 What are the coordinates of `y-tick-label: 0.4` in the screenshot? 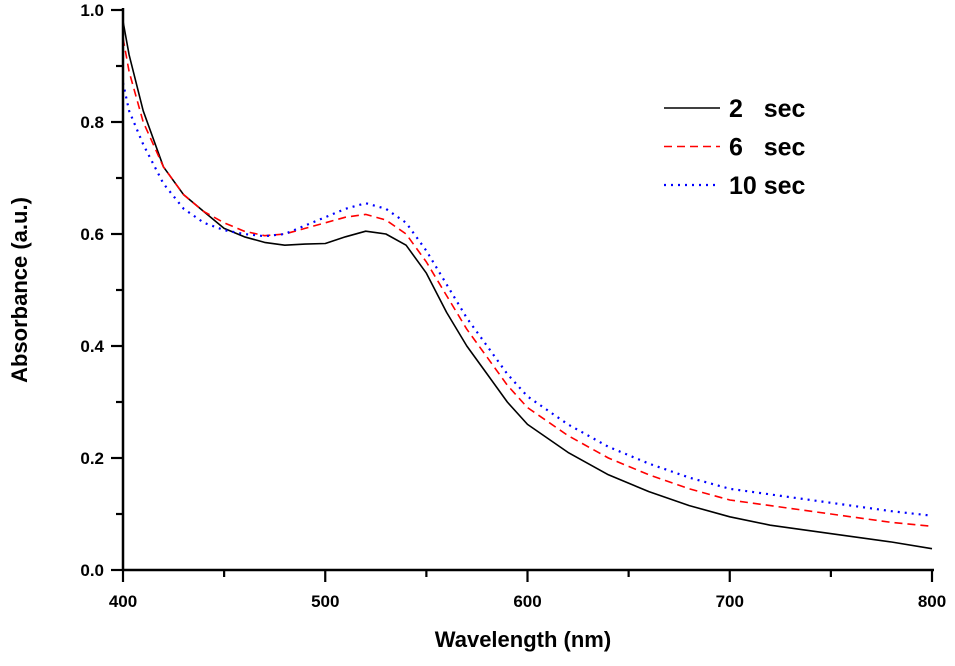 It's located at (92, 346).